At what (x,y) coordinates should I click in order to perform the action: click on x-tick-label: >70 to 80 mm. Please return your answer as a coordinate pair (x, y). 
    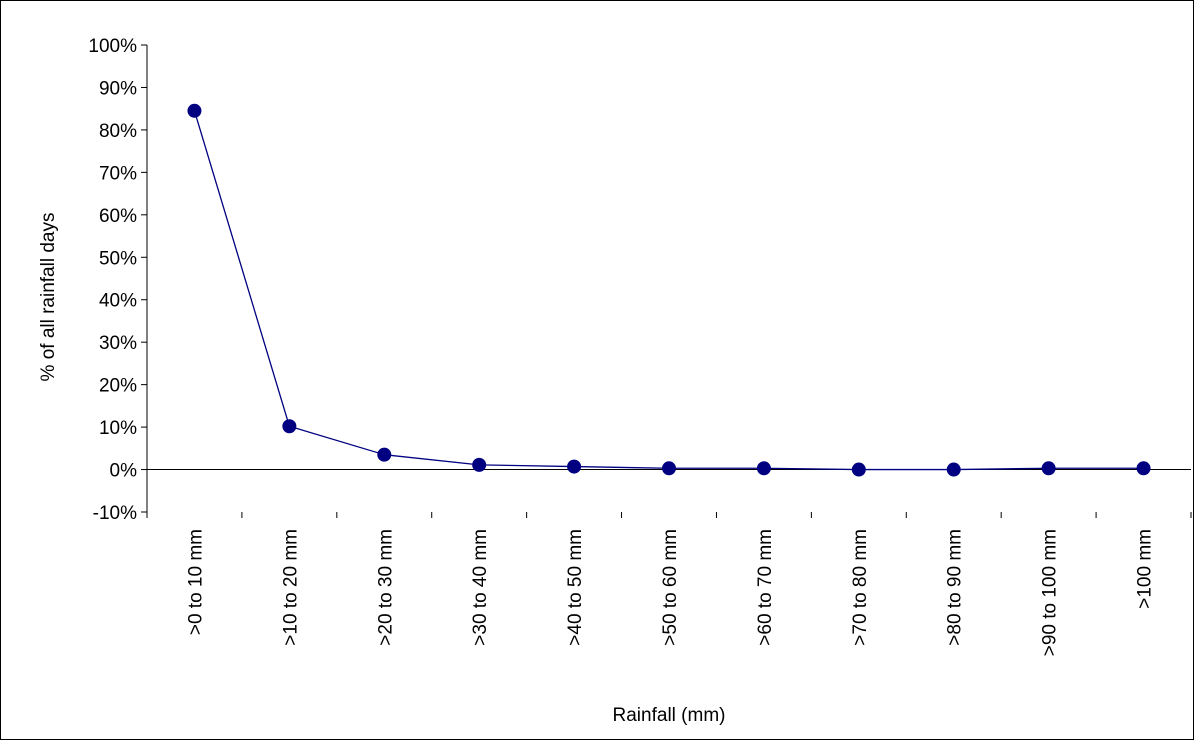
    Looking at the image, I should click on (860, 587).